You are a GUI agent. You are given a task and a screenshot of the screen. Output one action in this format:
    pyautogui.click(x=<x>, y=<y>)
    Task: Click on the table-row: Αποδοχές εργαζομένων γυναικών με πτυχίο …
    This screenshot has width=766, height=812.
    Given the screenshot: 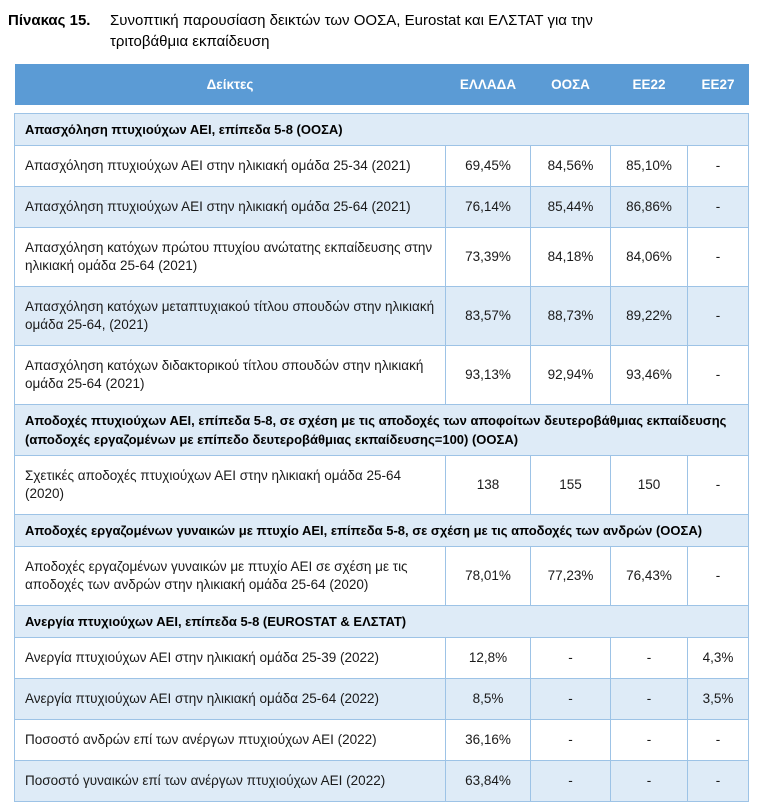 What is the action you would take?
    pyautogui.click(x=381, y=575)
    